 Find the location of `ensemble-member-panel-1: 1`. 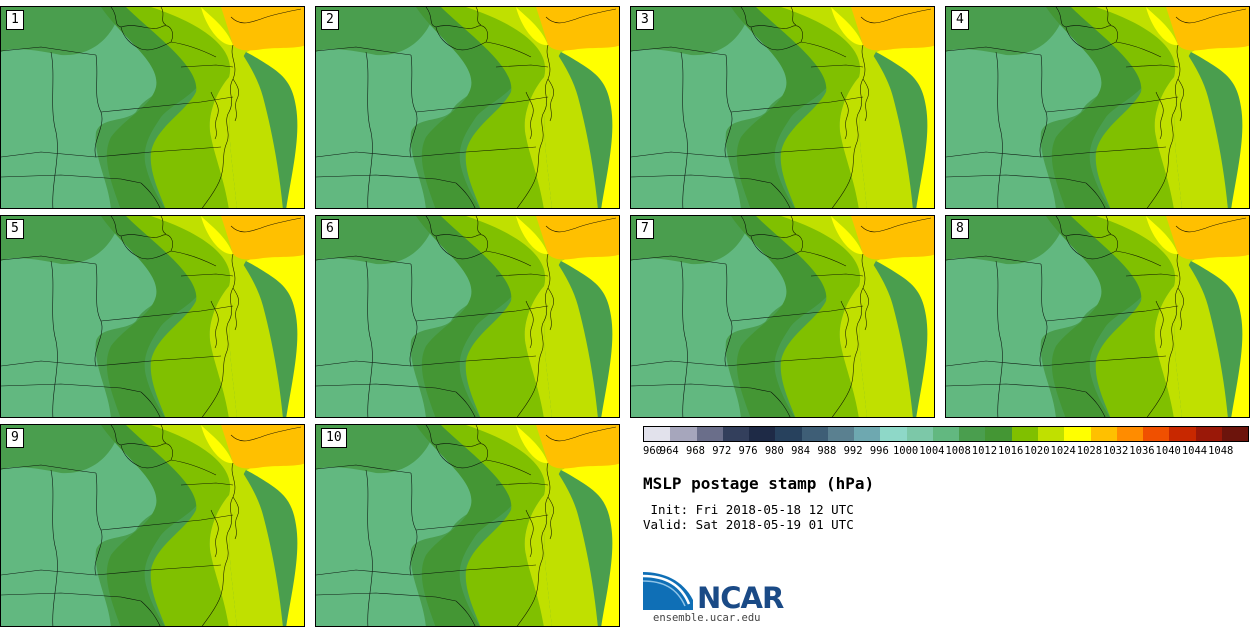

ensemble-member-panel-1: 1 is located at coordinates (152, 107).